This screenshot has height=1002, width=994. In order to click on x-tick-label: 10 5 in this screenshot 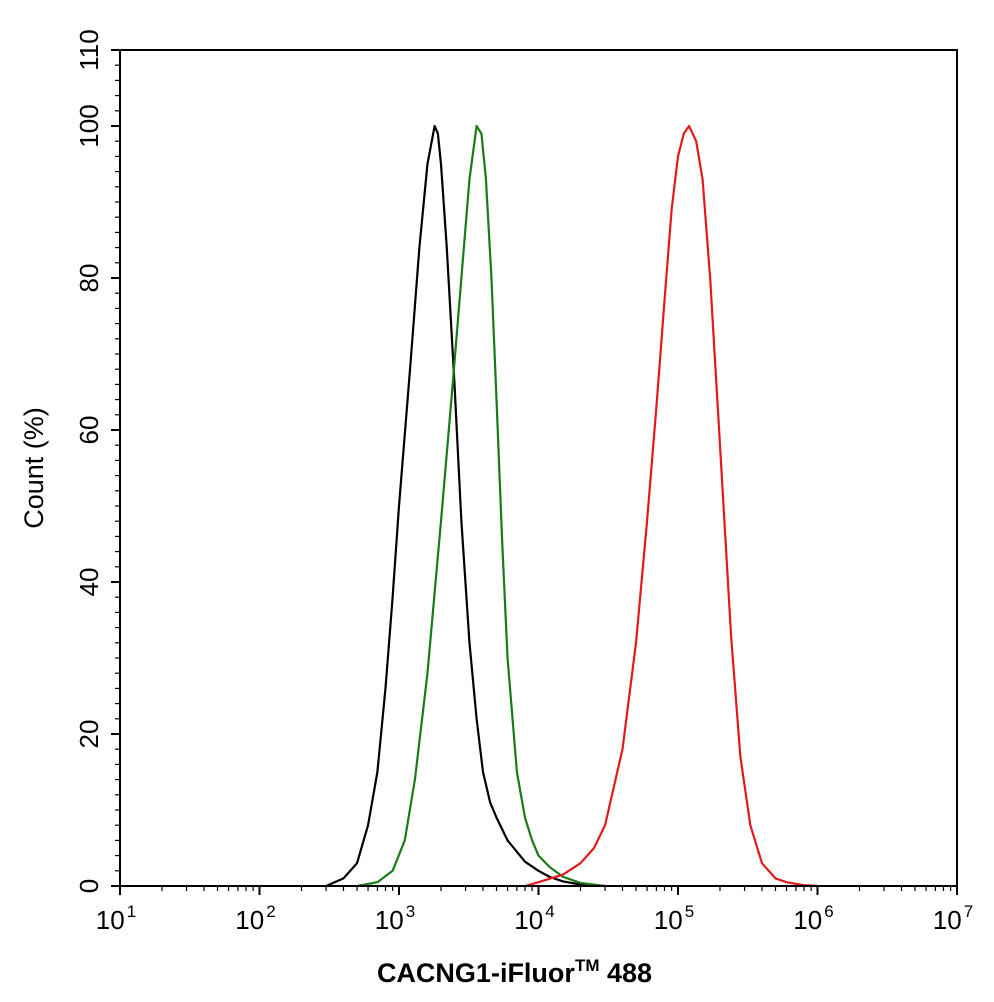, I will do `click(674, 918)`.